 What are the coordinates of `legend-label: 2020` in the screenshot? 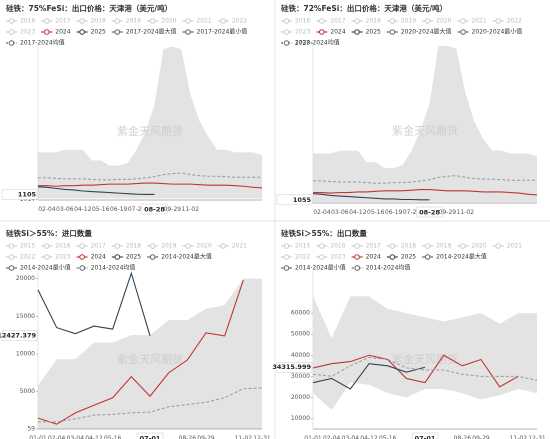 It's located at (203, 246).